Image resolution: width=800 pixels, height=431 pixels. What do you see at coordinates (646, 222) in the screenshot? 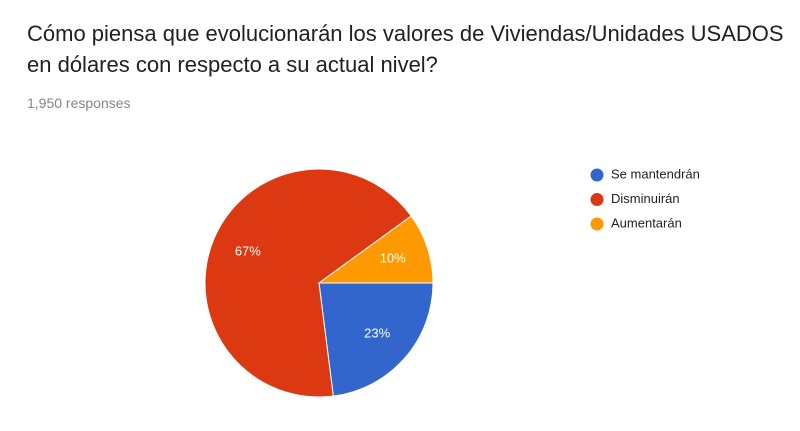
I see `legend-label: Aumentarán` at bounding box center [646, 222].